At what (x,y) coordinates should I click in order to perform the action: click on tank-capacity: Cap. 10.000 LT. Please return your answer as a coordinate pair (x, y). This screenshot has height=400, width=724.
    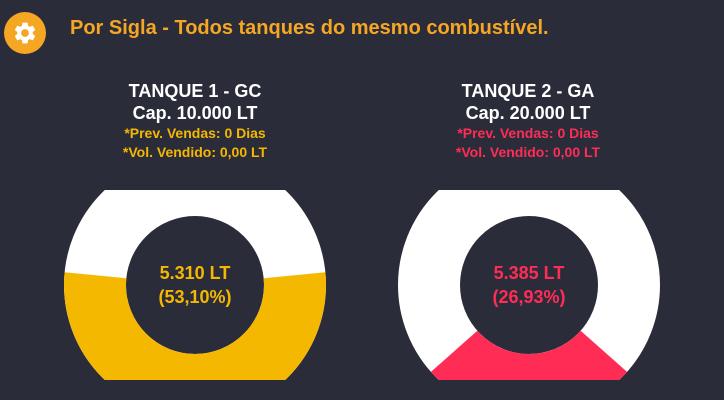
    Looking at the image, I should click on (195, 113).